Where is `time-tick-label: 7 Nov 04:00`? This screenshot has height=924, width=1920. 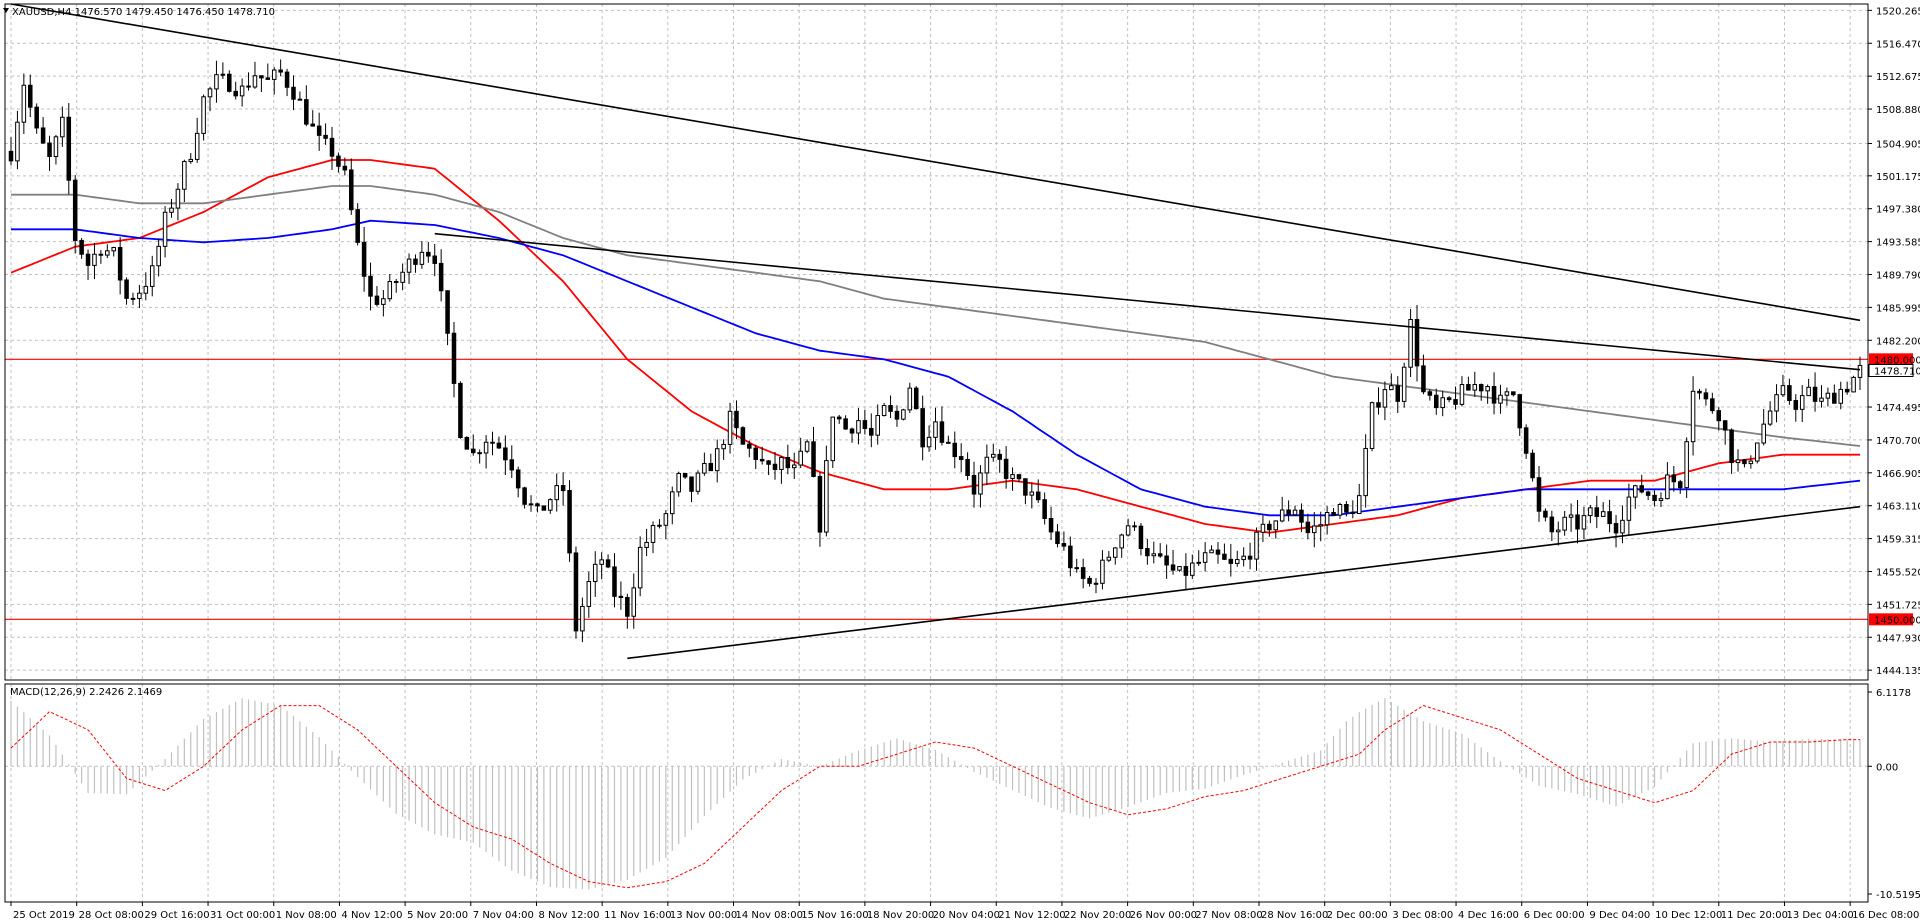
time-tick-label: 7 Nov 04:00 is located at coordinates (503, 915).